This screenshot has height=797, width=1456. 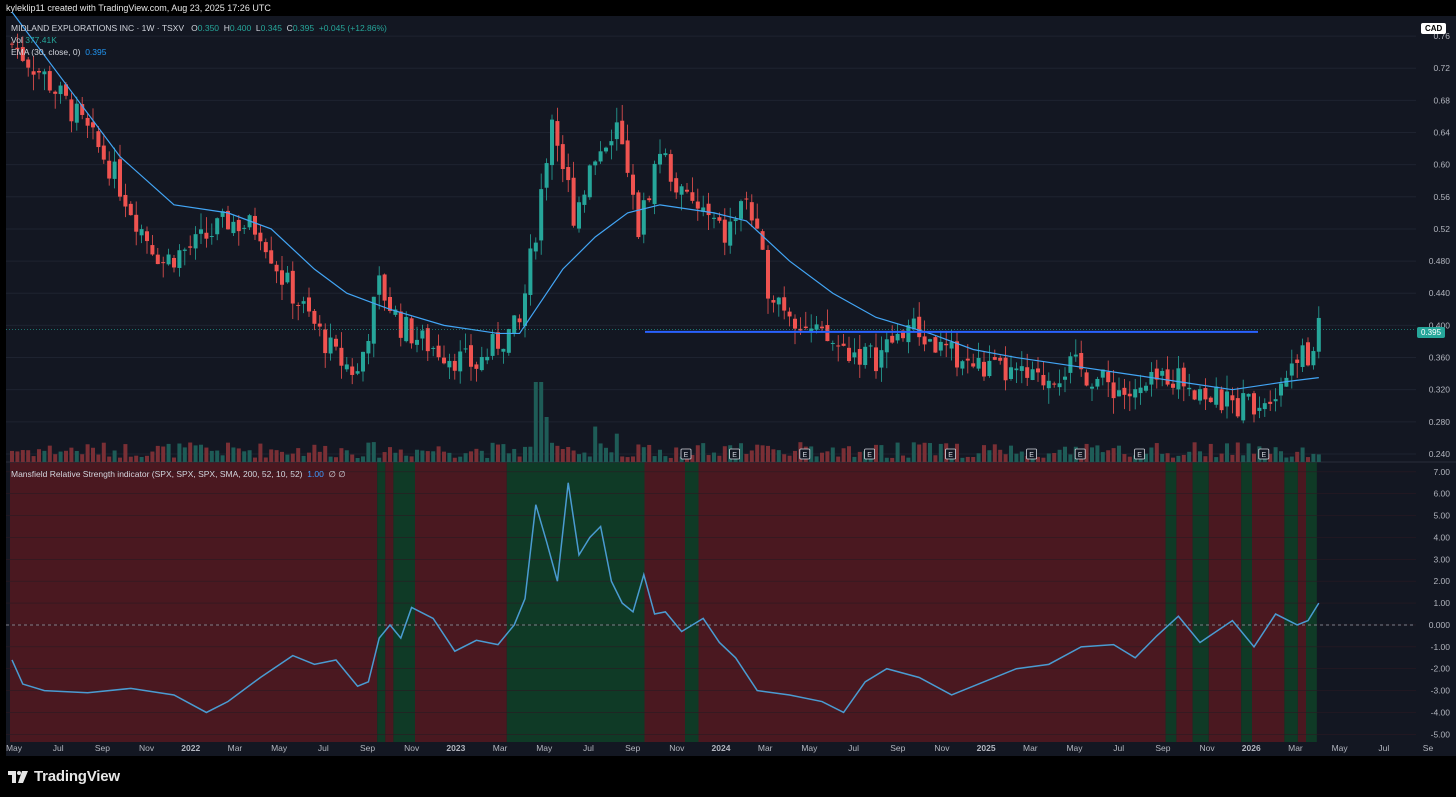 I want to click on date-tick-label: 2024, so click(x=721, y=748).